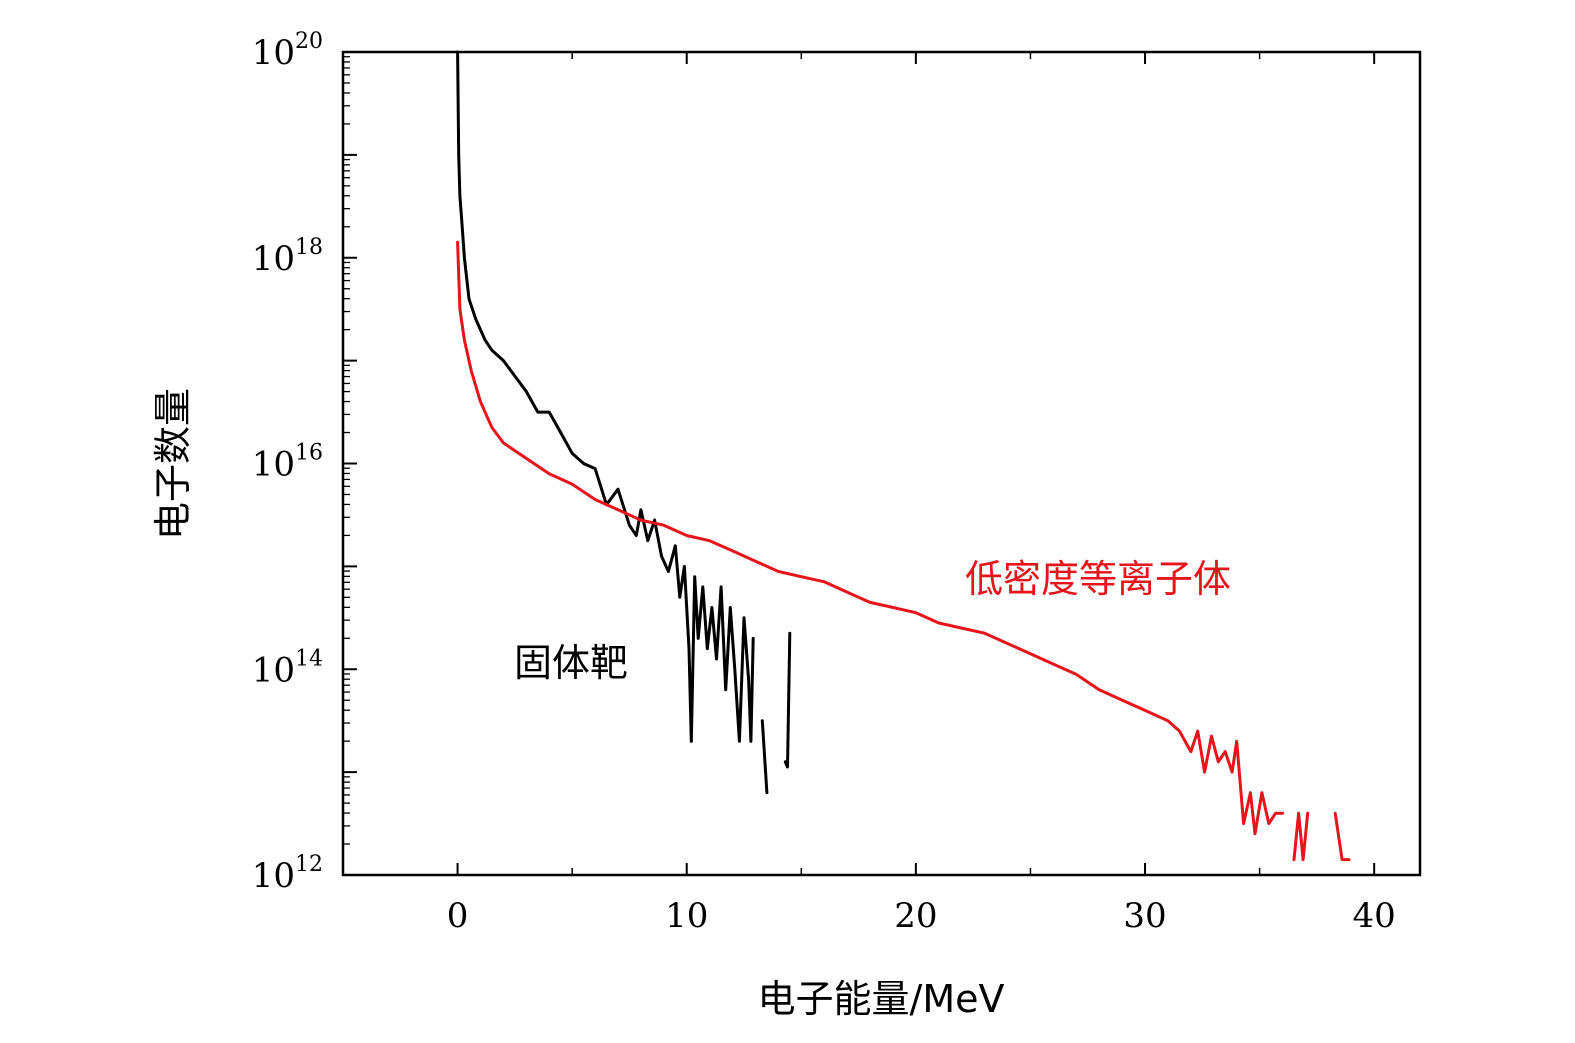  Describe the element at coordinates (571, 663) in the screenshot. I see `annotation-solid-target: 固体靶` at that location.